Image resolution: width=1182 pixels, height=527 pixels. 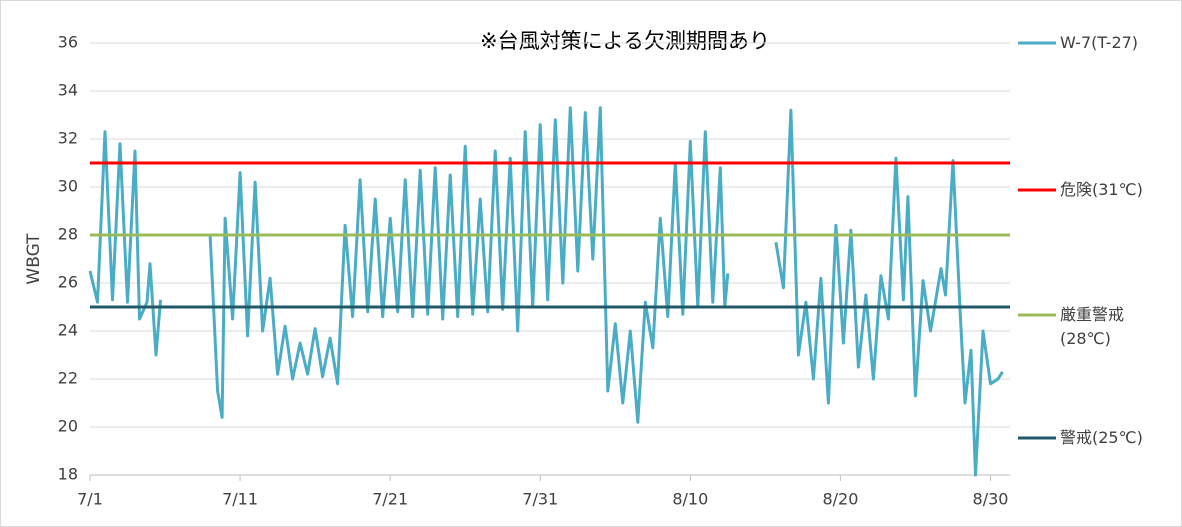 What do you see at coordinates (1092, 326) in the screenshot?
I see `legend-label: 厳重警戒(28℃)` at bounding box center [1092, 326].